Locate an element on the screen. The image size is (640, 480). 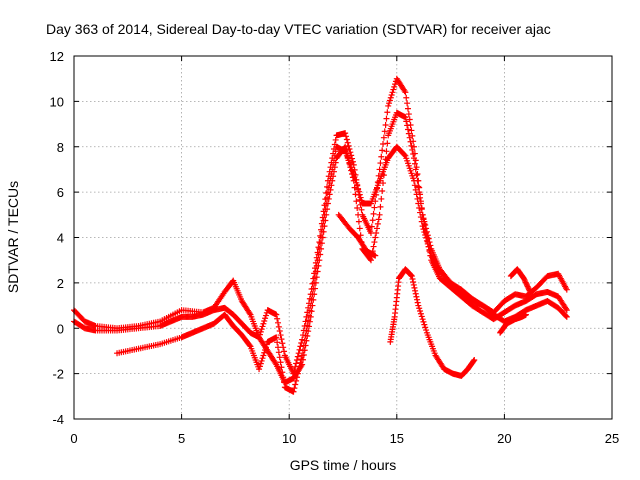
x-tick-label: 0 is located at coordinates (73, 438).